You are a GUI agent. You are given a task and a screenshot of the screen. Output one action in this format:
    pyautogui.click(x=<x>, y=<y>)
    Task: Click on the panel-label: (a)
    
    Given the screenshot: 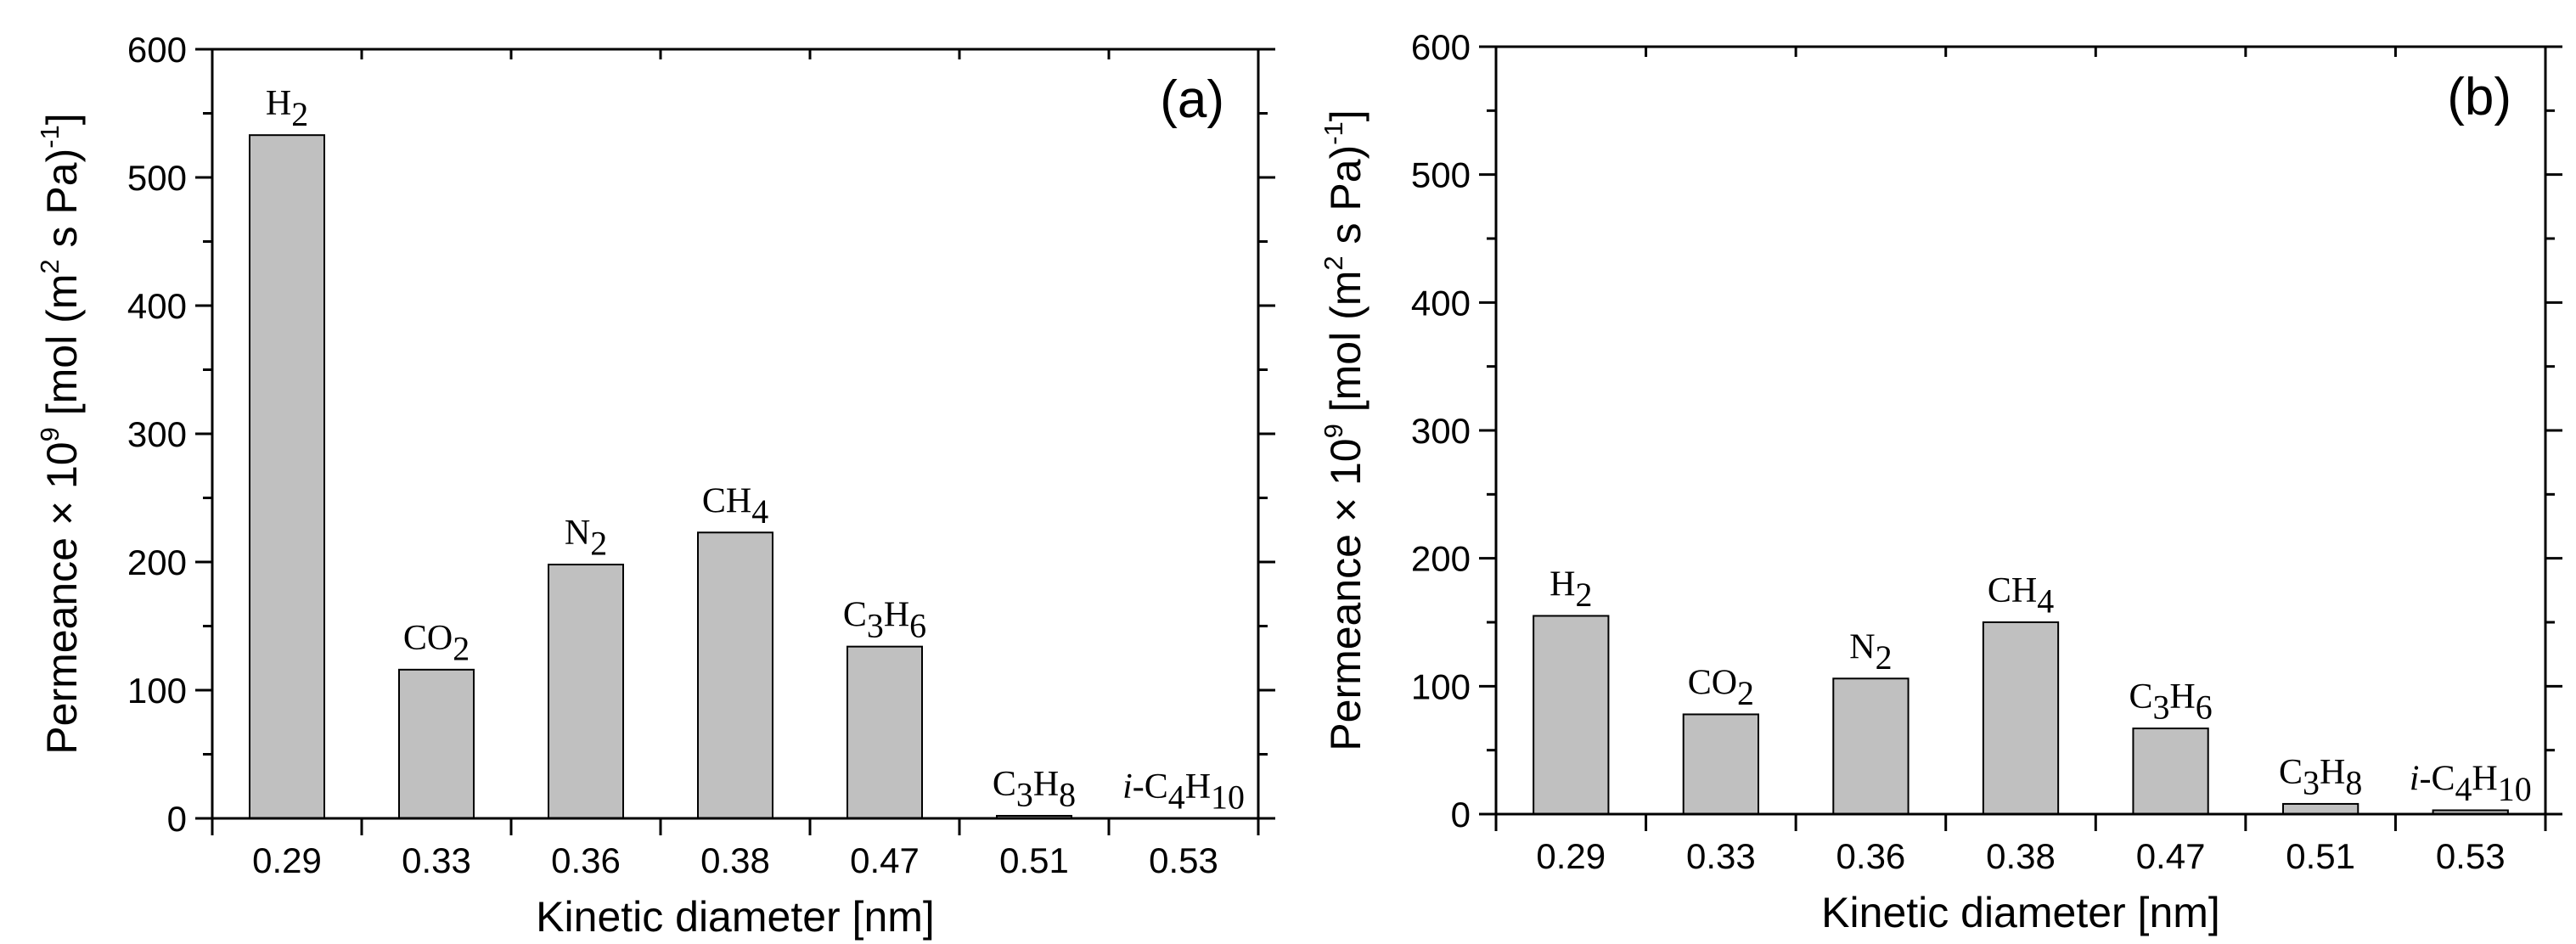 What is the action you would take?
    pyautogui.click(x=1192, y=100)
    